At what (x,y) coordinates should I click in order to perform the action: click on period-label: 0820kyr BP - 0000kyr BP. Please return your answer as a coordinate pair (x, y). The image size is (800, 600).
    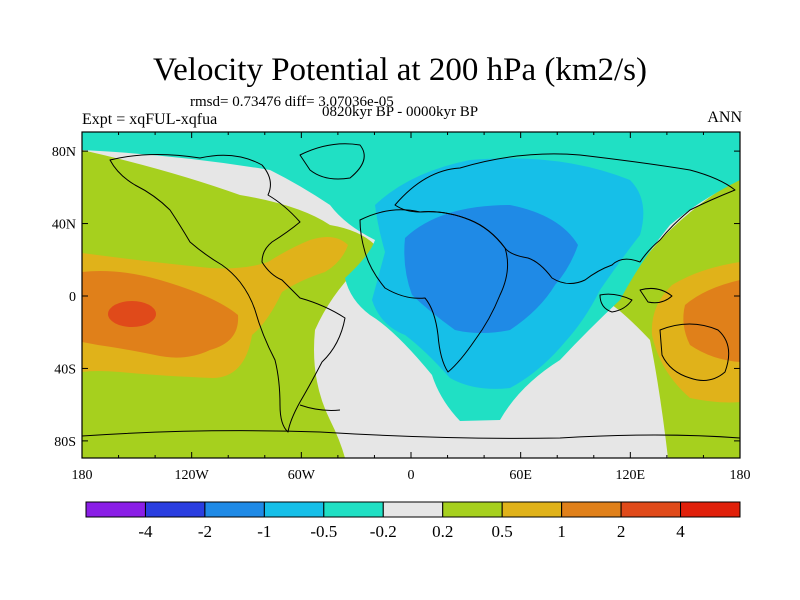
    Looking at the image, I should click on (400, 112).